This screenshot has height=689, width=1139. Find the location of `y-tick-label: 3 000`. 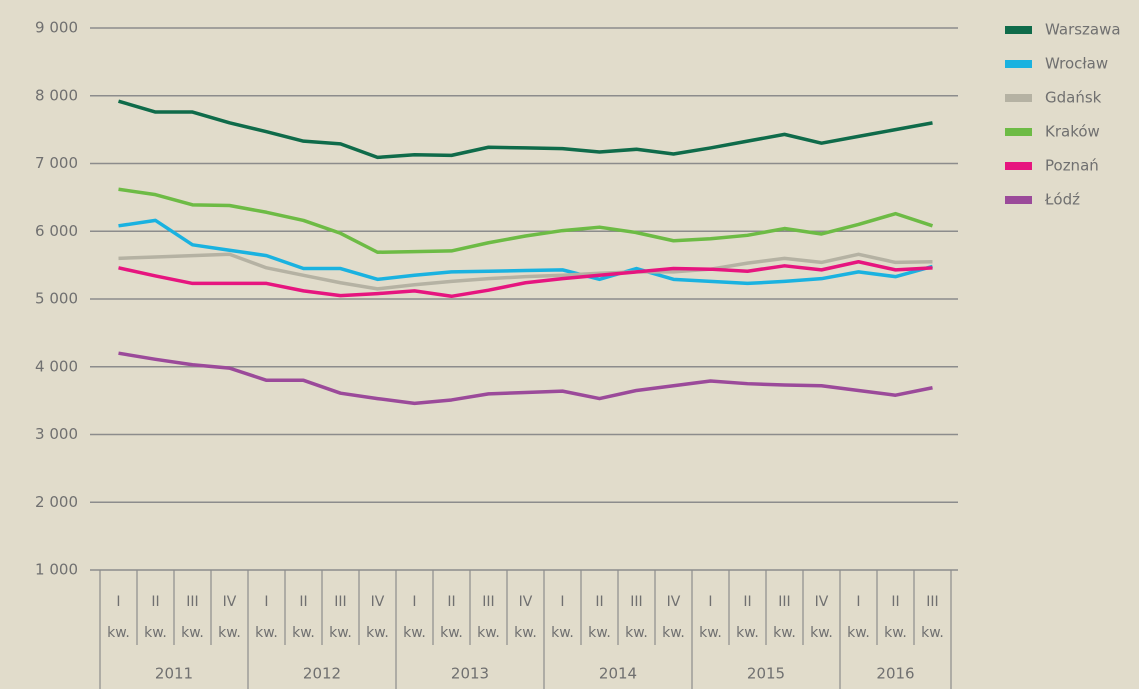

y-tick-label: 3 000 is located at coordinates (56, 434).